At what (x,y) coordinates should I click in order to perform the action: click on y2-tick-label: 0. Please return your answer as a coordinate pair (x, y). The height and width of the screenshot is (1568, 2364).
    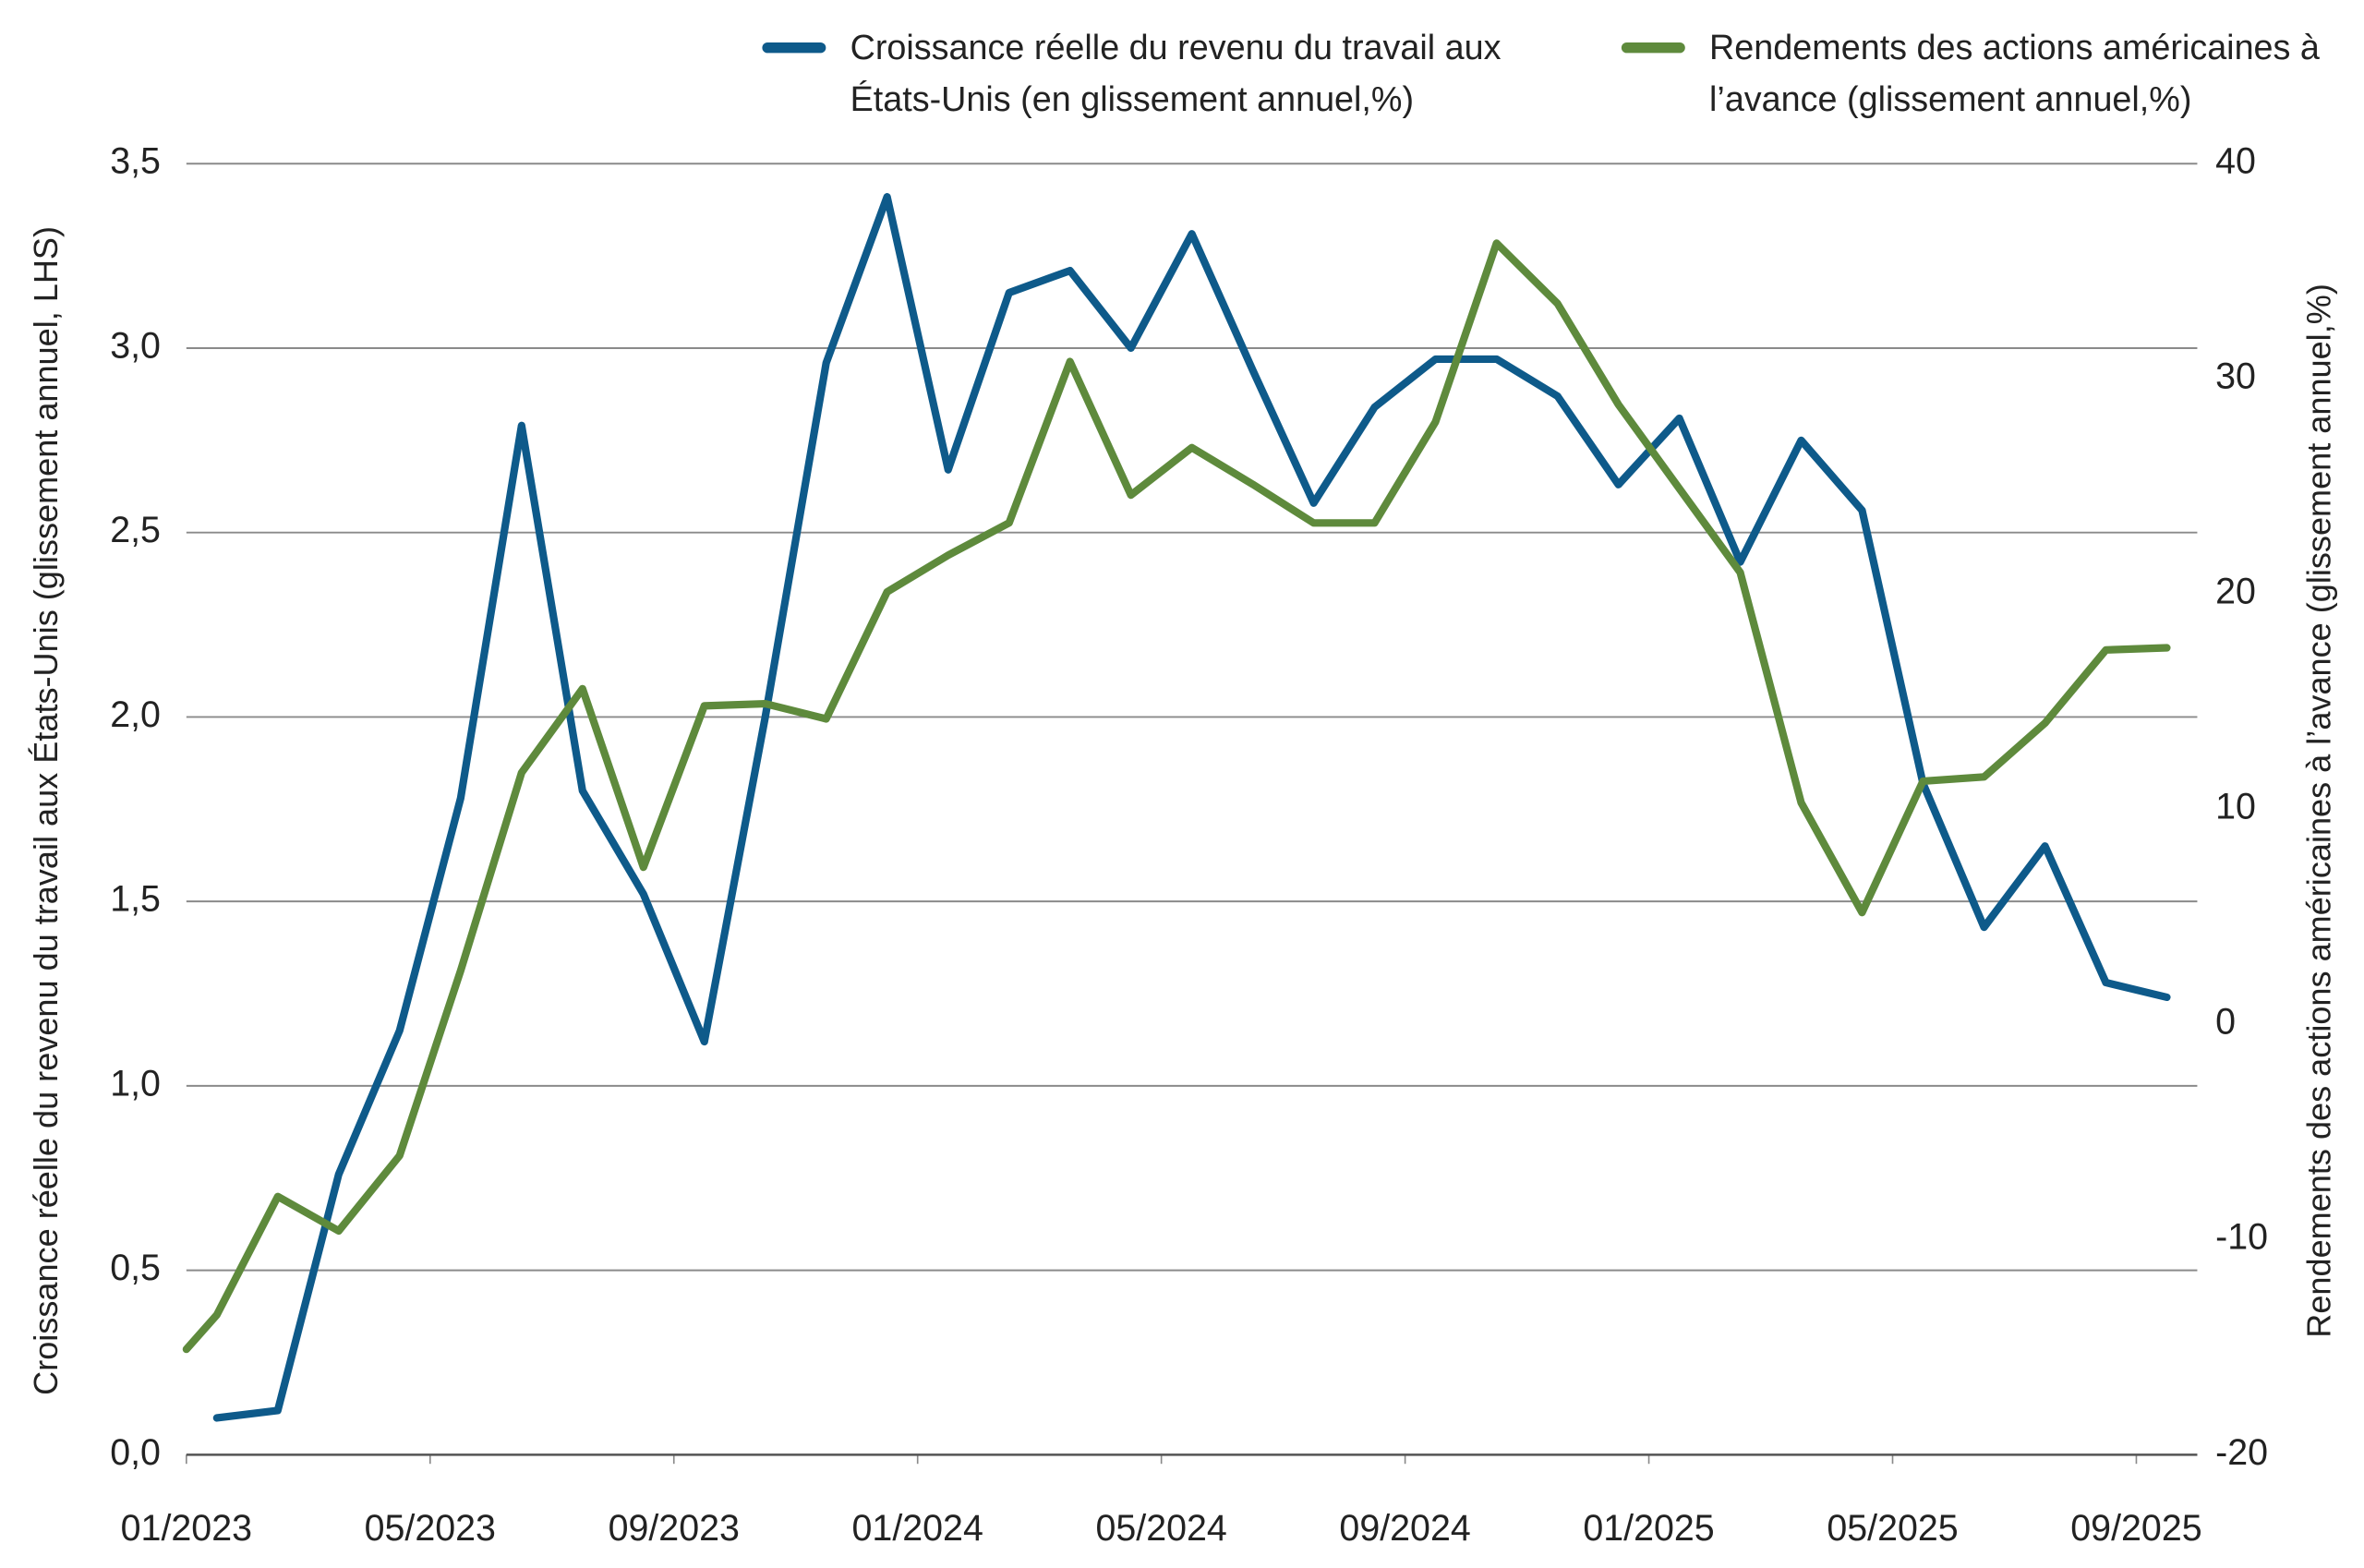
    Looking at the image, I should click on (2225, 1022).